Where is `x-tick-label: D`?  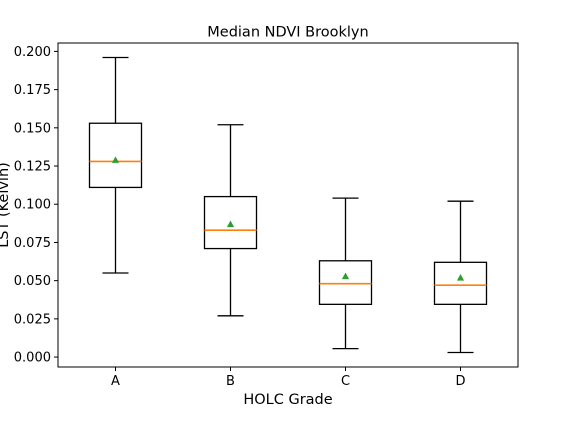 x-tick-label: D is located at coordinates (460, 381).